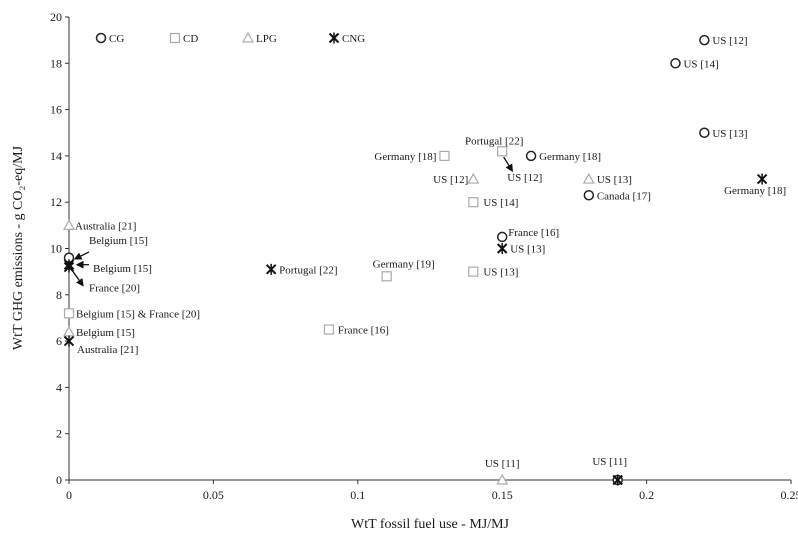 The image size is (798, 534). Describe the element at coordinates (175, 38) in the screenshot. I see `legend-marker-square` at that location.